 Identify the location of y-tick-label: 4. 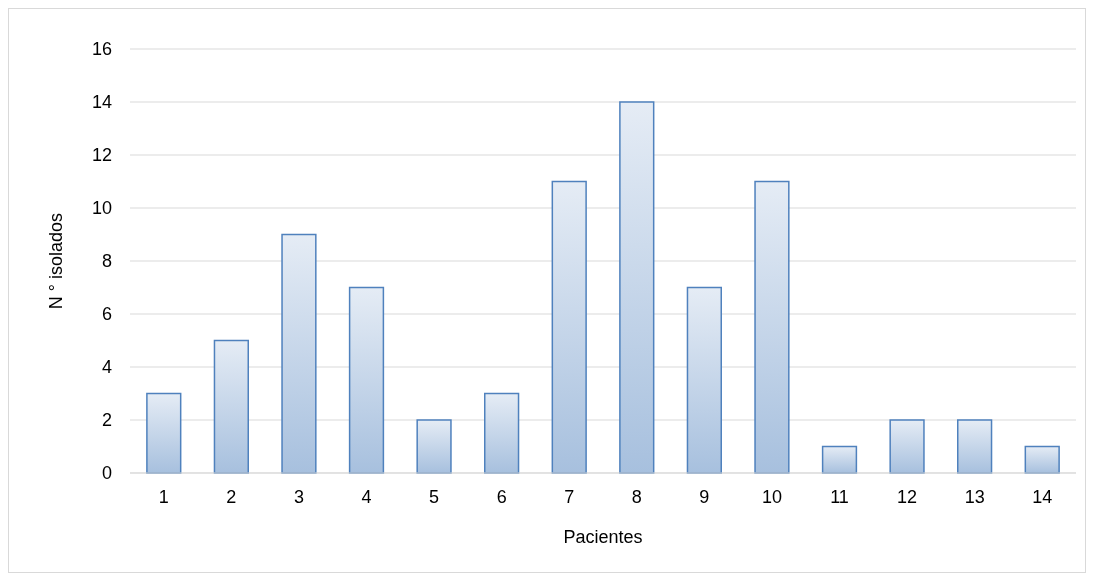
(106, 367).